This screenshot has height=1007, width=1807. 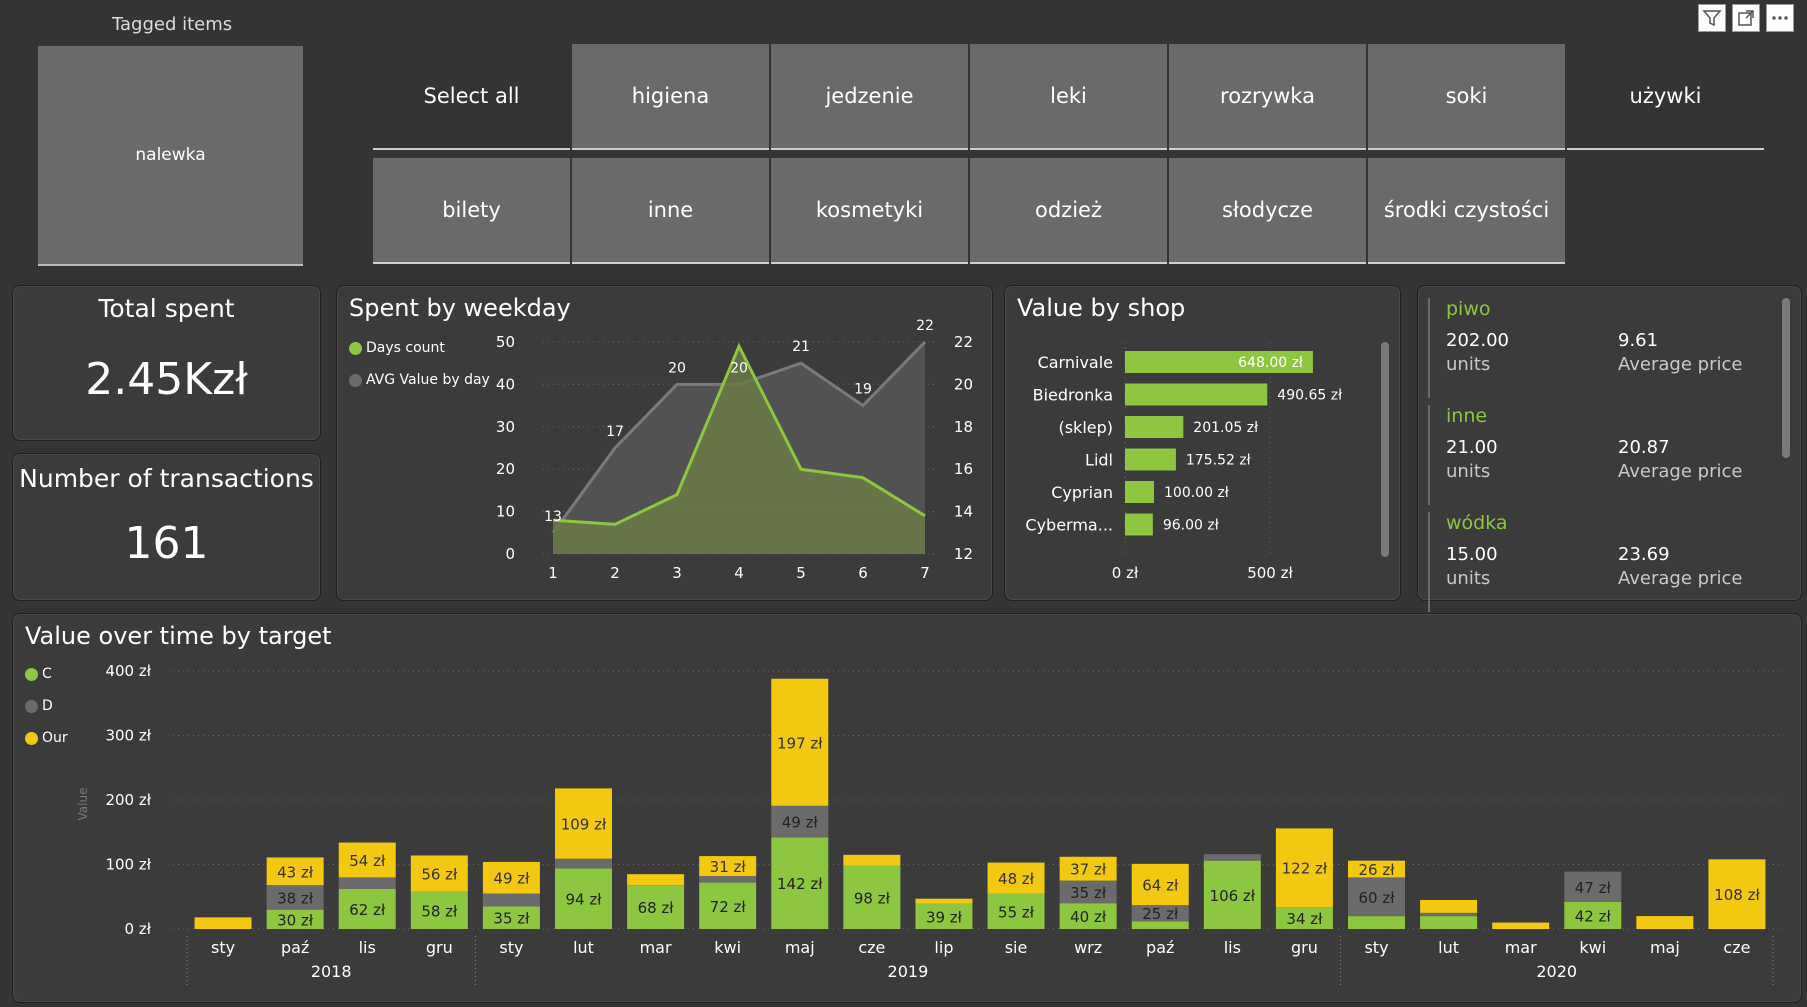 I want to click on timeline-bar-label: 197 zł, so click(x=800, y=743).